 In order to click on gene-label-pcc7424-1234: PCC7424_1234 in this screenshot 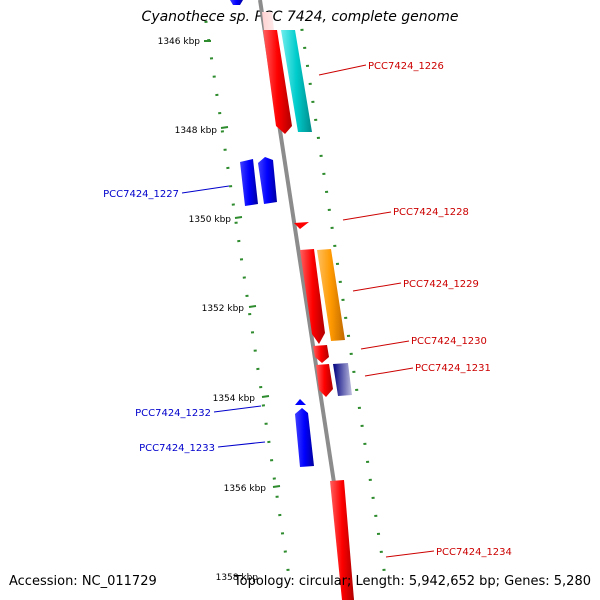, I will do `click(474, 552)`.